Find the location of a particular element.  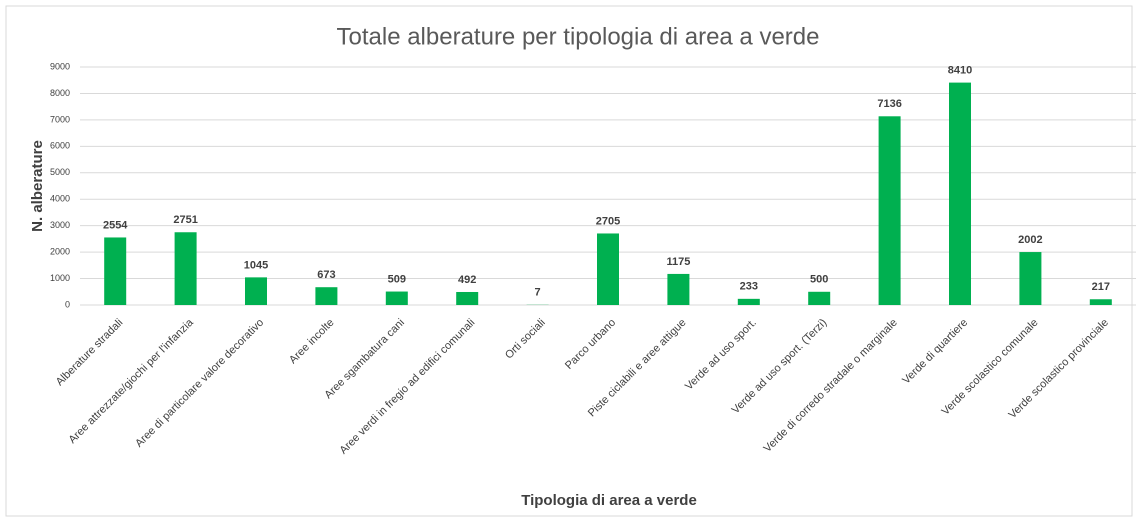

data-label: 1045 is located at coordinates (256, 265).